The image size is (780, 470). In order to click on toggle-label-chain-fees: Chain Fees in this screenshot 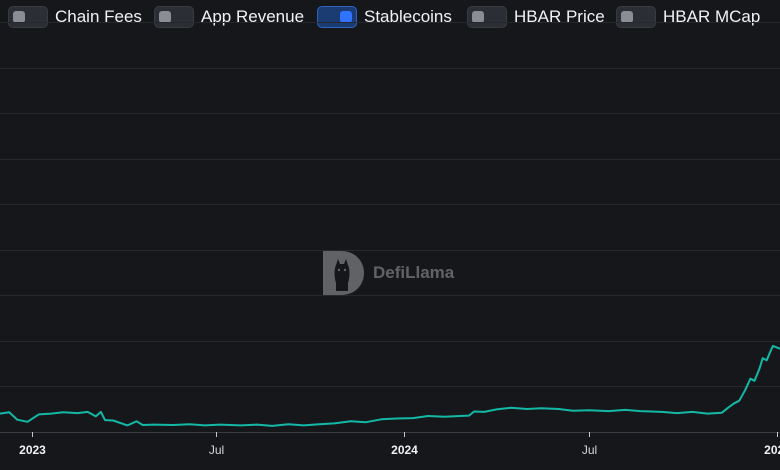, I will do `click(98, 16)`.